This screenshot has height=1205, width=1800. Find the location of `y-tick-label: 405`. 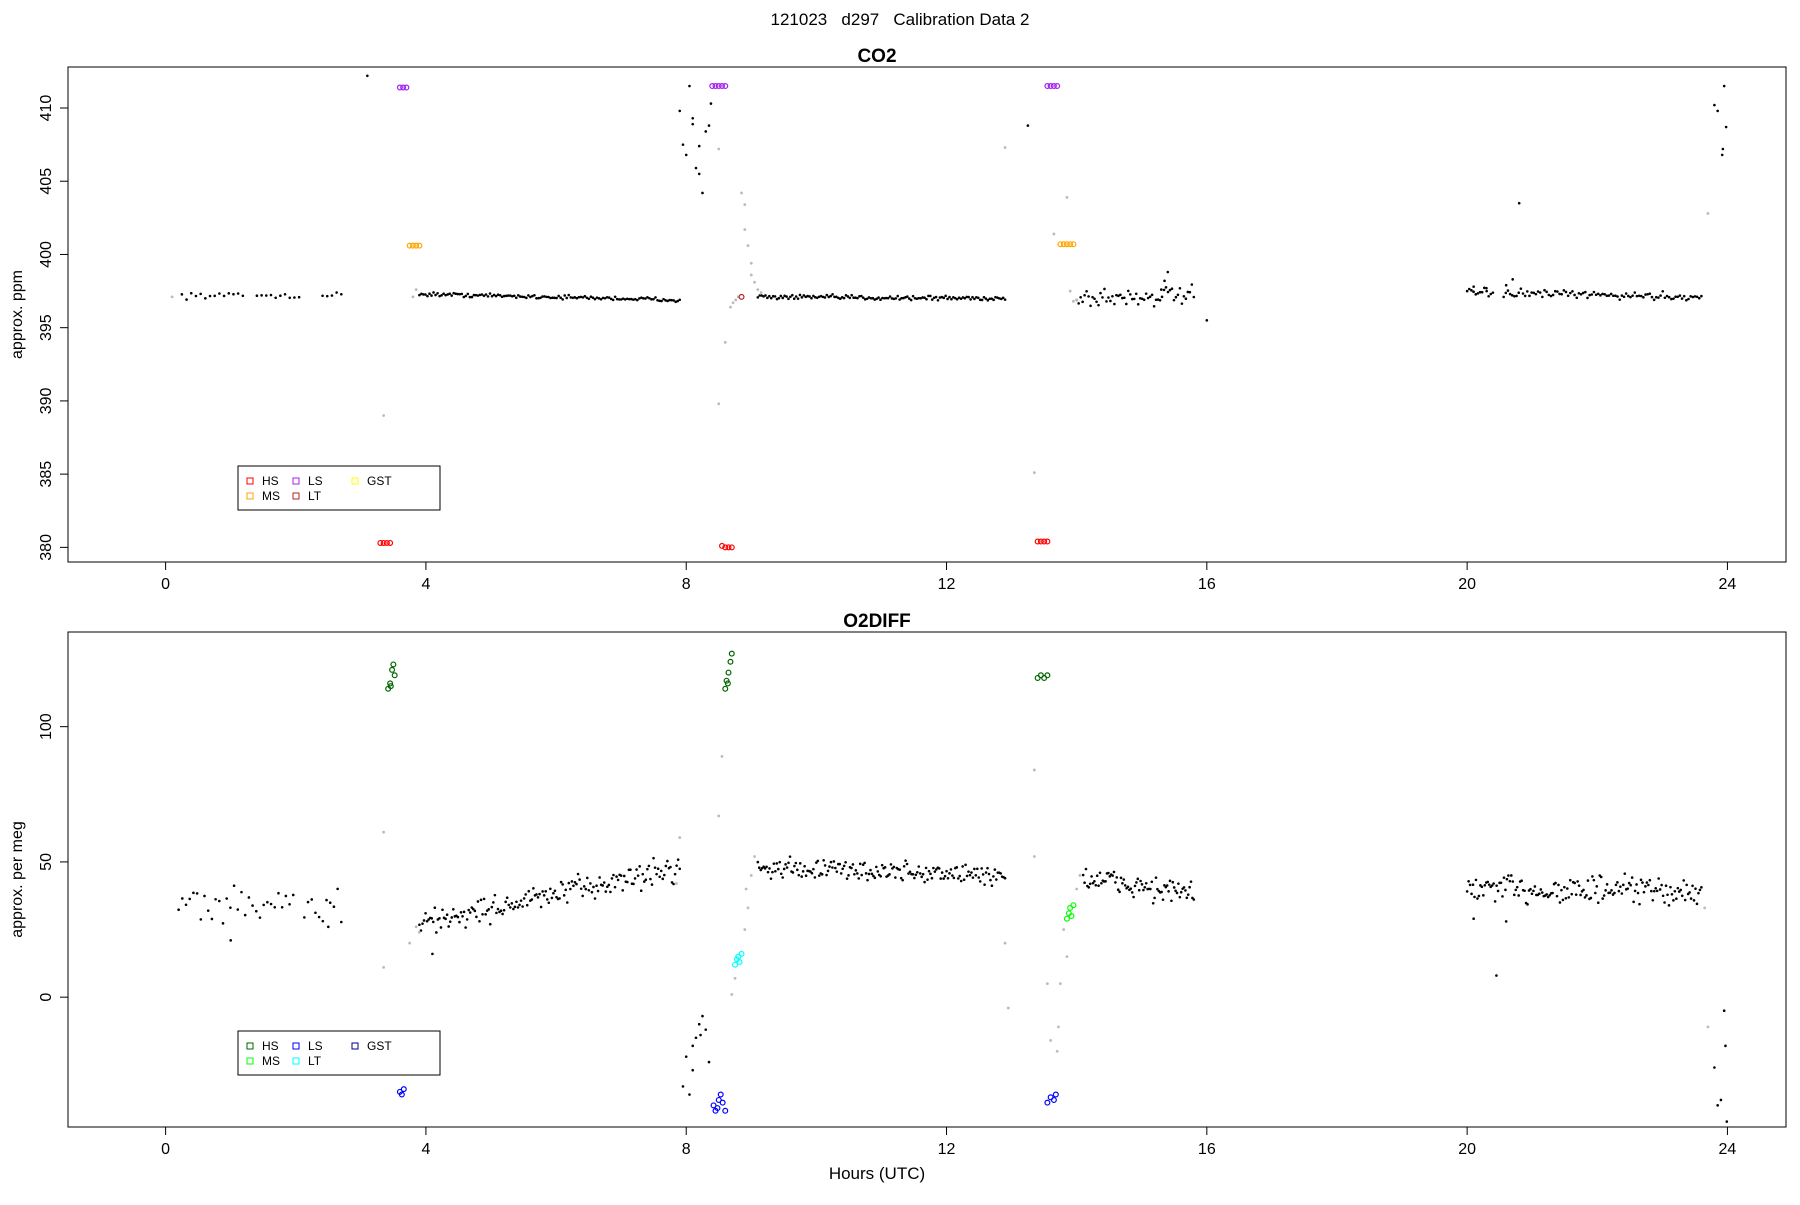

y-tick-label: 405 is located at coordinates (46, 181).